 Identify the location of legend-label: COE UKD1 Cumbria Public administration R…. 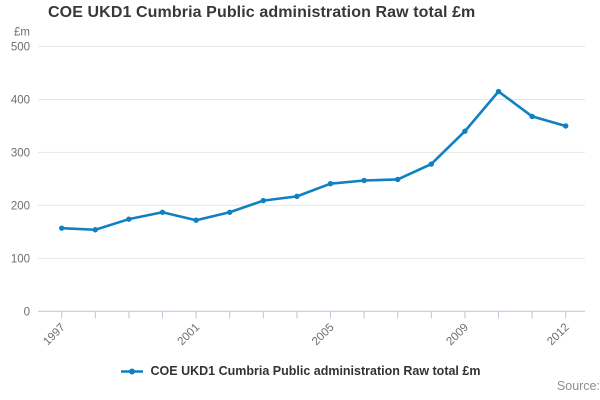
(315, 371).